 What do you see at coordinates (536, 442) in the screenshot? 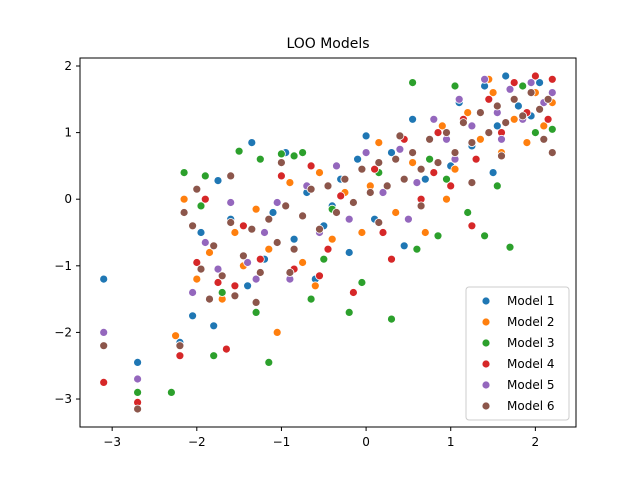
I see `x-tick-label: 2` at bounding box center [536, 442].